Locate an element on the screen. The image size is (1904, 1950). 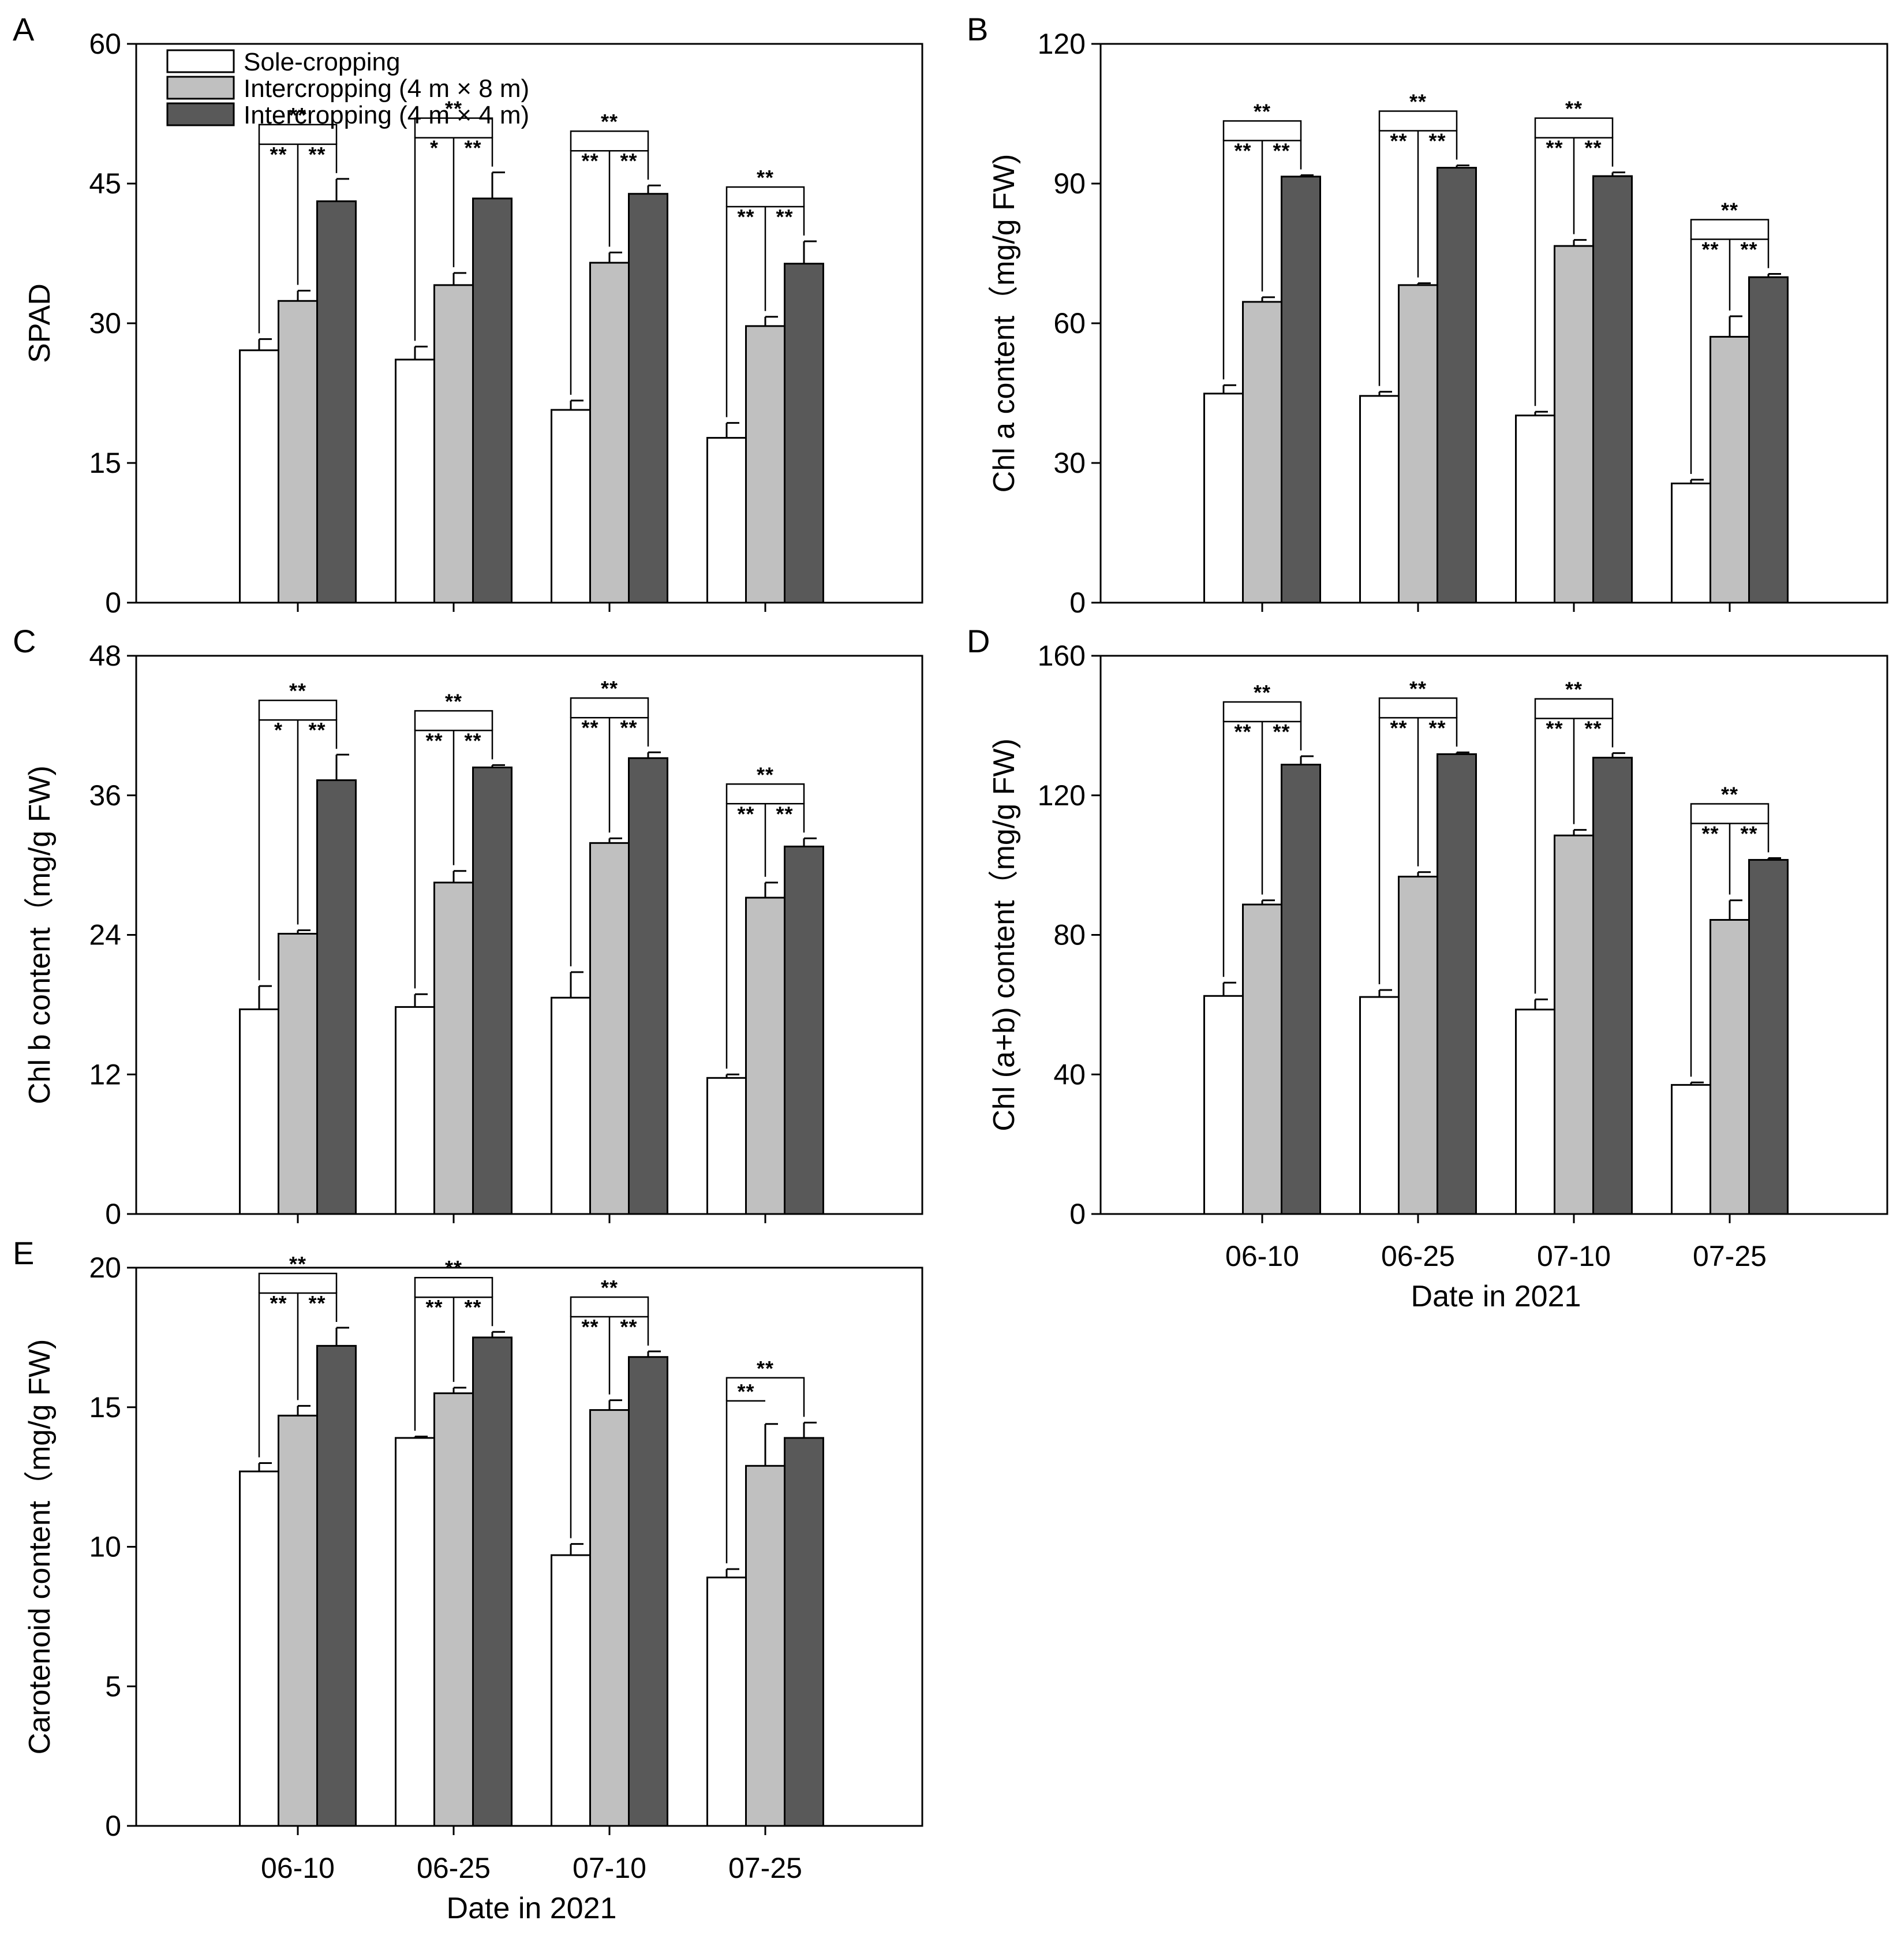
legend-label-sole-cropping: Sole-cropping is located at coordinates (323, 62).